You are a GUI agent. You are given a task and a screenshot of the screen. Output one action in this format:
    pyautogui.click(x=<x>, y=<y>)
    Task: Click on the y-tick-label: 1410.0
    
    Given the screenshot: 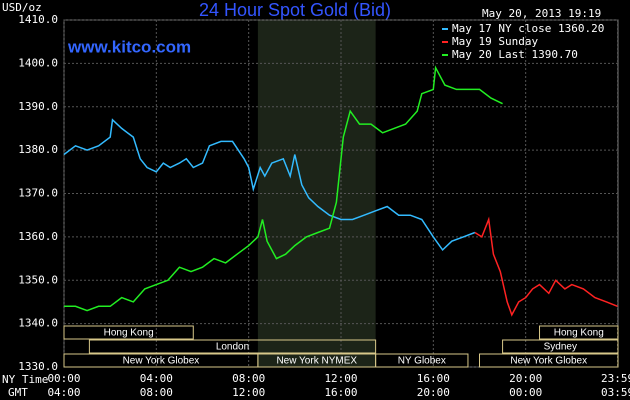 What is the action you would take?
    pyautogui.click(x=38, y=19)
    